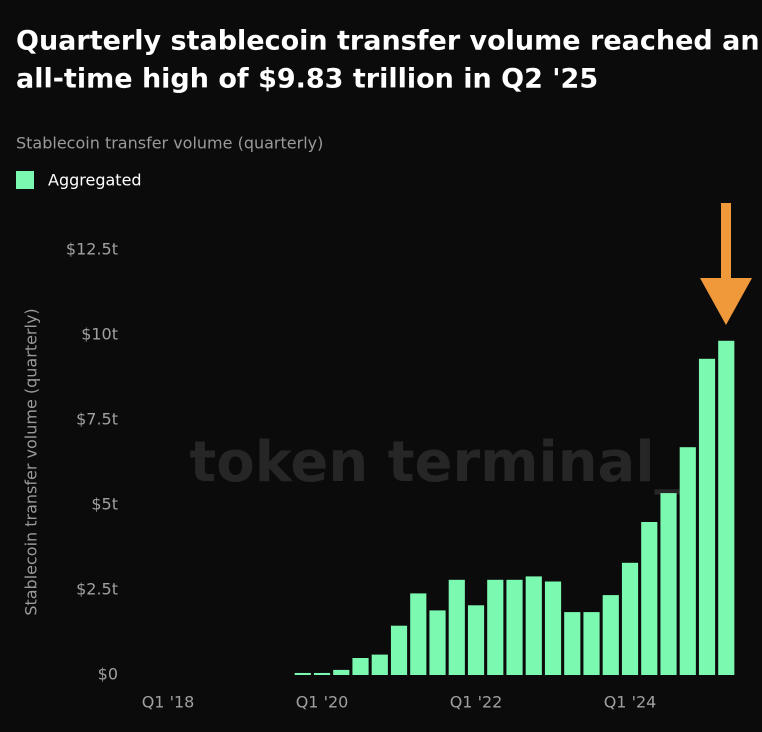 This screenshot has width=762, height=732. What do you see at coordinates (726, 242) in the screenshot?
I see `arrow-shaft` at bounding box center [726, 242].